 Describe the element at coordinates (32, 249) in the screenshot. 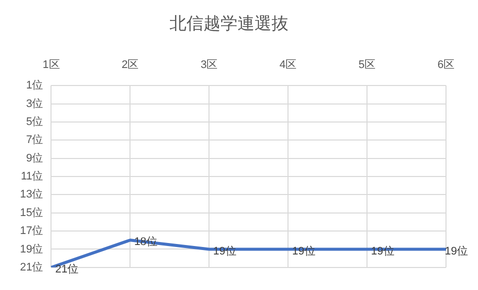

I see `y-tick-label: 19位` at that location.